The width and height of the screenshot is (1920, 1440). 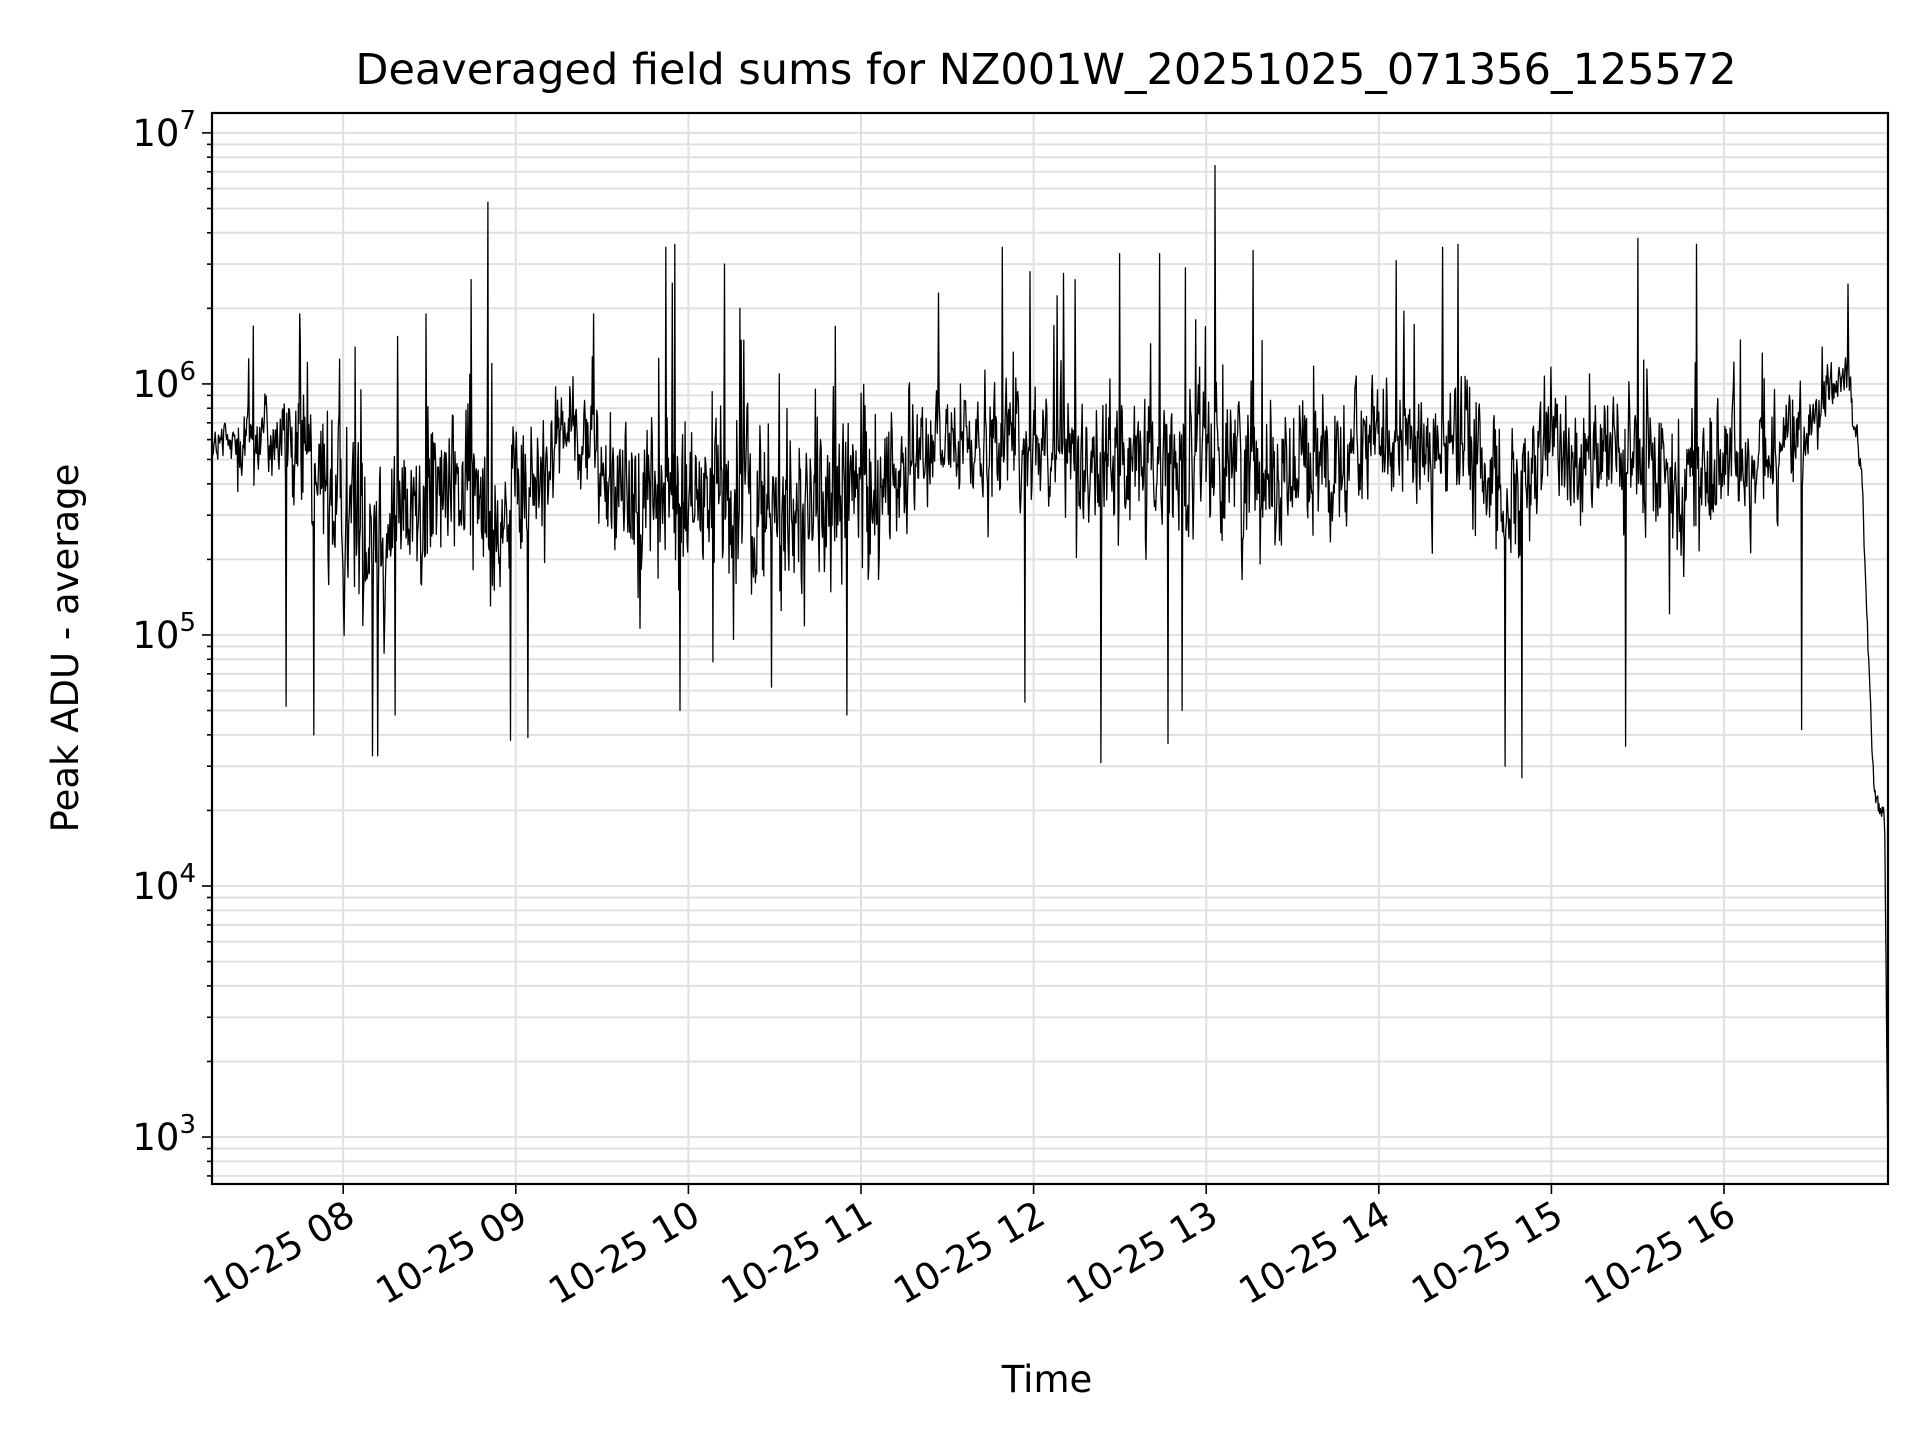 What do you see at coordinates (164, 883) in the screenshot?
I see `y-tick-label: 10⁴` at bounding box center [164, 883].